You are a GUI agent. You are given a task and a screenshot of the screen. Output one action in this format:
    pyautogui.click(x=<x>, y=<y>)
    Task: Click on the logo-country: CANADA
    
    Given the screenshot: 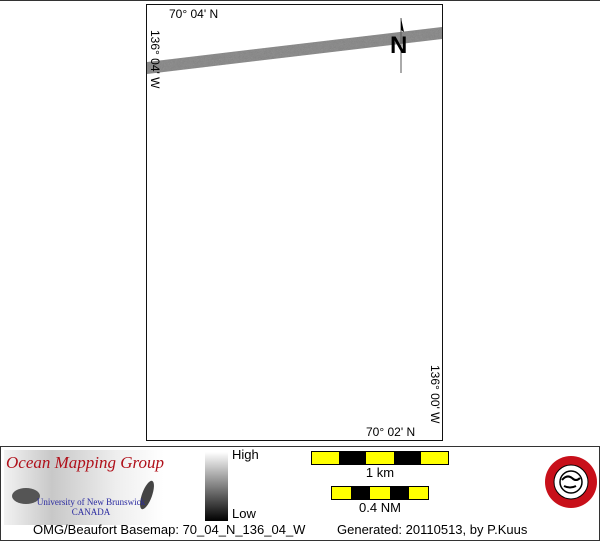 What is the action you would take?
    pyautogui.click(x=91, y=512)
    